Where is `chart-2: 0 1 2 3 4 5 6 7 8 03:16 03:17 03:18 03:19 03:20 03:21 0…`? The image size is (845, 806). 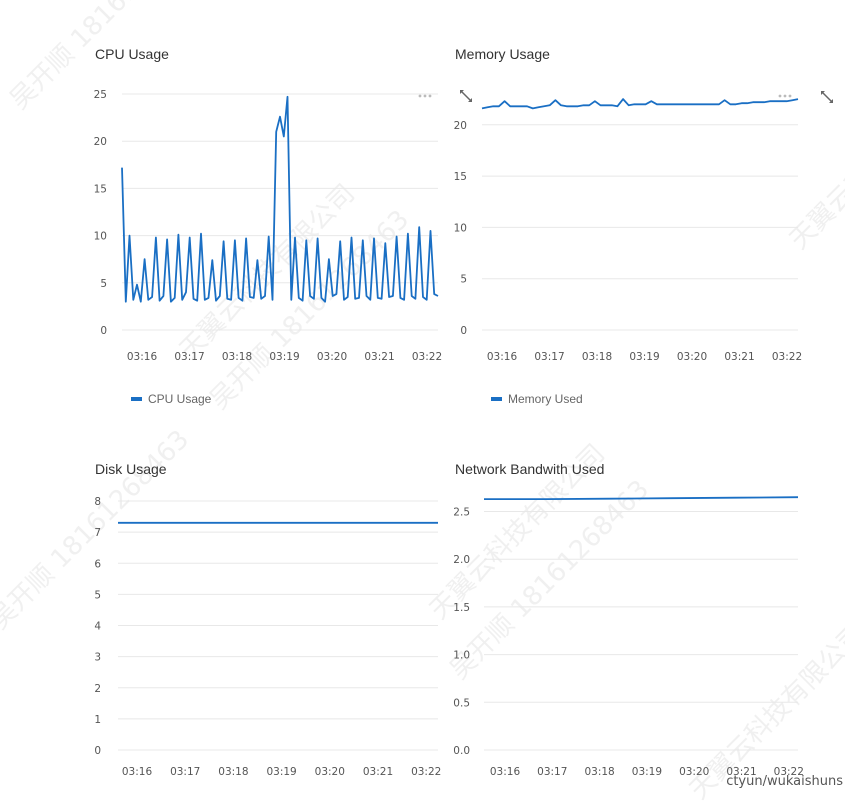
chart-2: 0 1 2 3 4 5 6 7 8 03:16 03:17 03:18 03:19 03:20 03:21 0… is located at coordinates (267, 637).